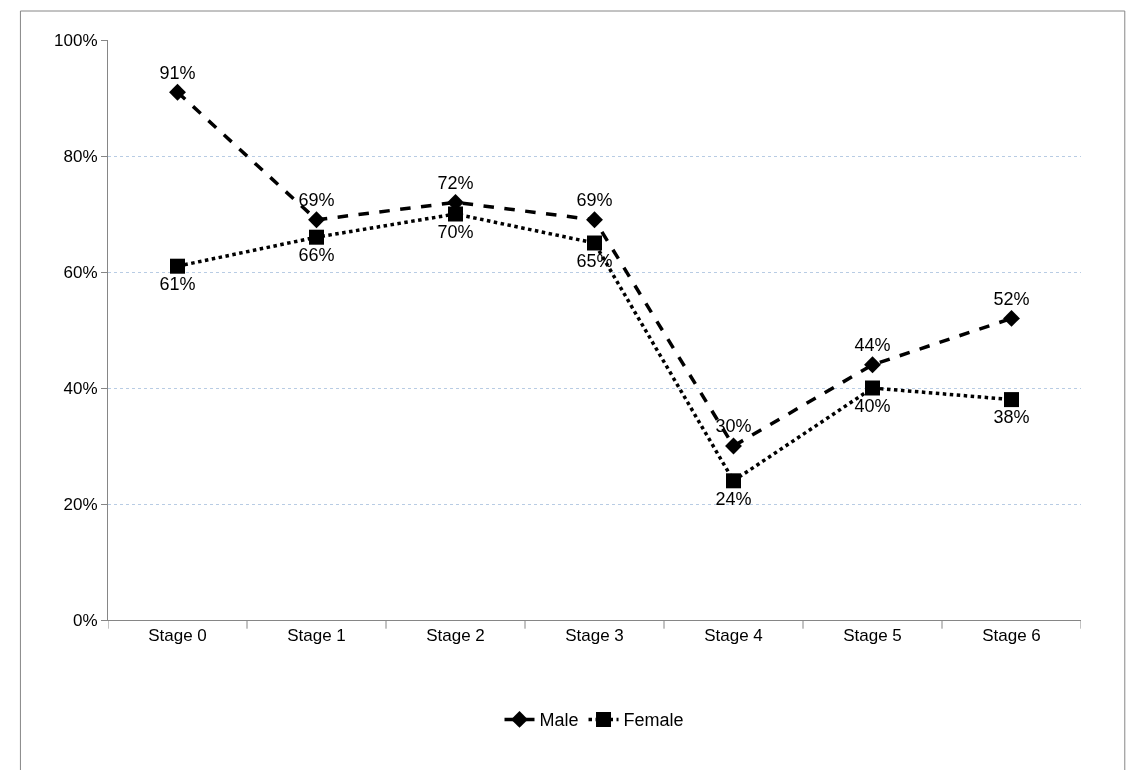 The image size is (1133, 770). I want to click on data-label: 52%, so click(1011, 298).